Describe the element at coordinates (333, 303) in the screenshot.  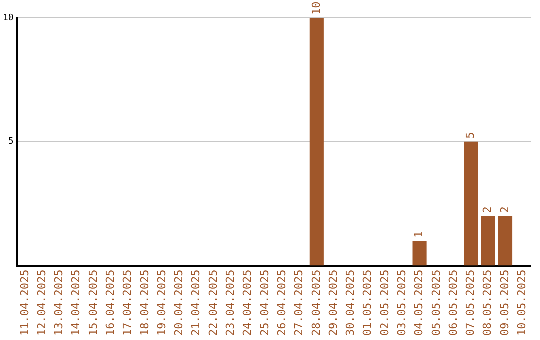
I see `x-tick-label: 29.04.2025` at that location.